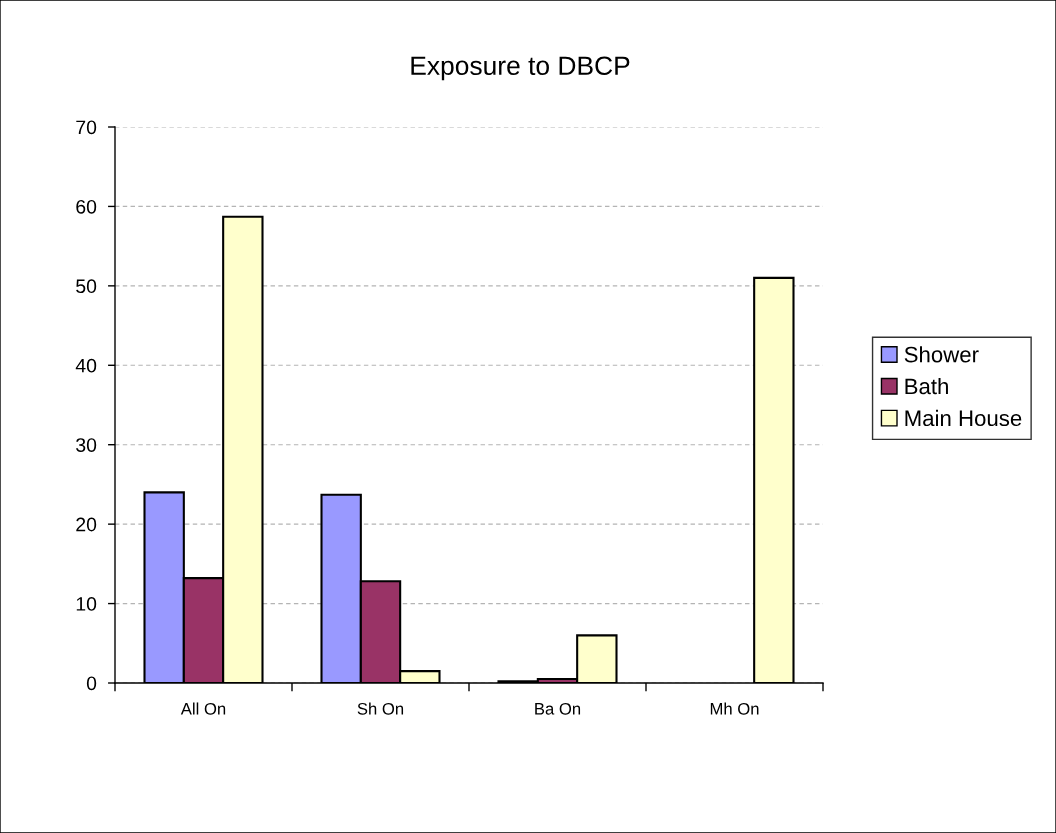 The width and height of the screenshot is (1056, 833). I want to click on y-tick-label: 60, so click(86, 206).